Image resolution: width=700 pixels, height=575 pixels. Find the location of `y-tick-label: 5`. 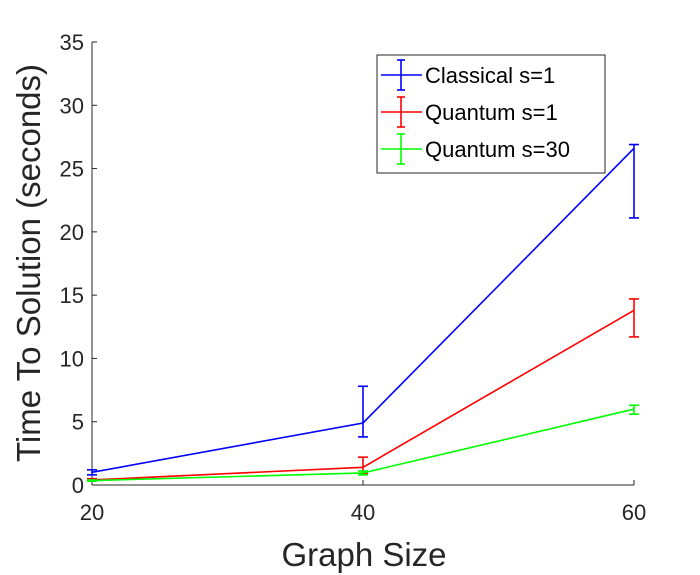

y-tick-label: 5 is located at coordinates (78, 422).